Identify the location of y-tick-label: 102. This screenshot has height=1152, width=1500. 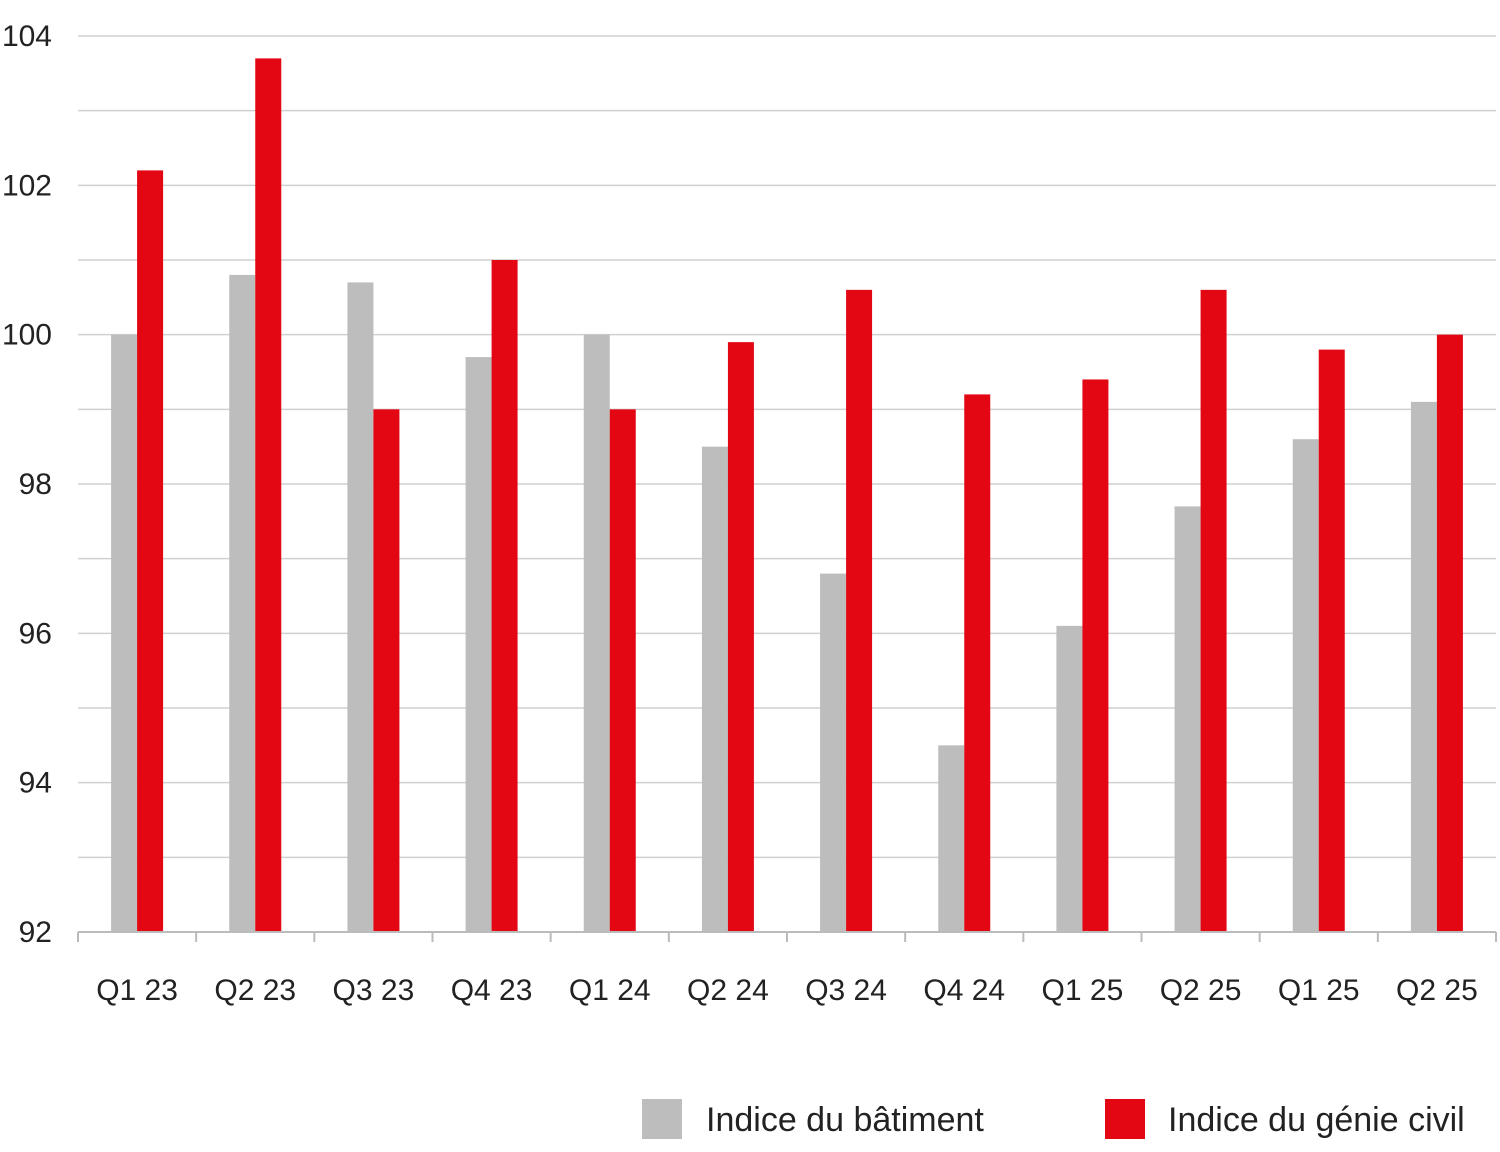
(27, 185).